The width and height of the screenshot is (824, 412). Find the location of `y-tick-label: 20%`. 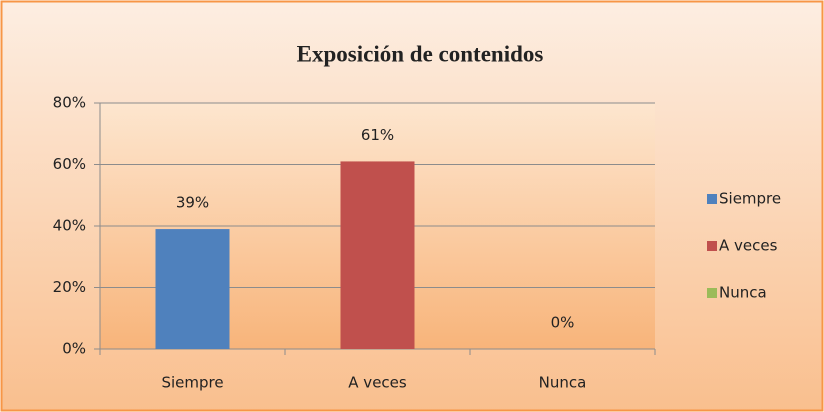

y-tick-label: 20% is located at coordinates (69, 287).